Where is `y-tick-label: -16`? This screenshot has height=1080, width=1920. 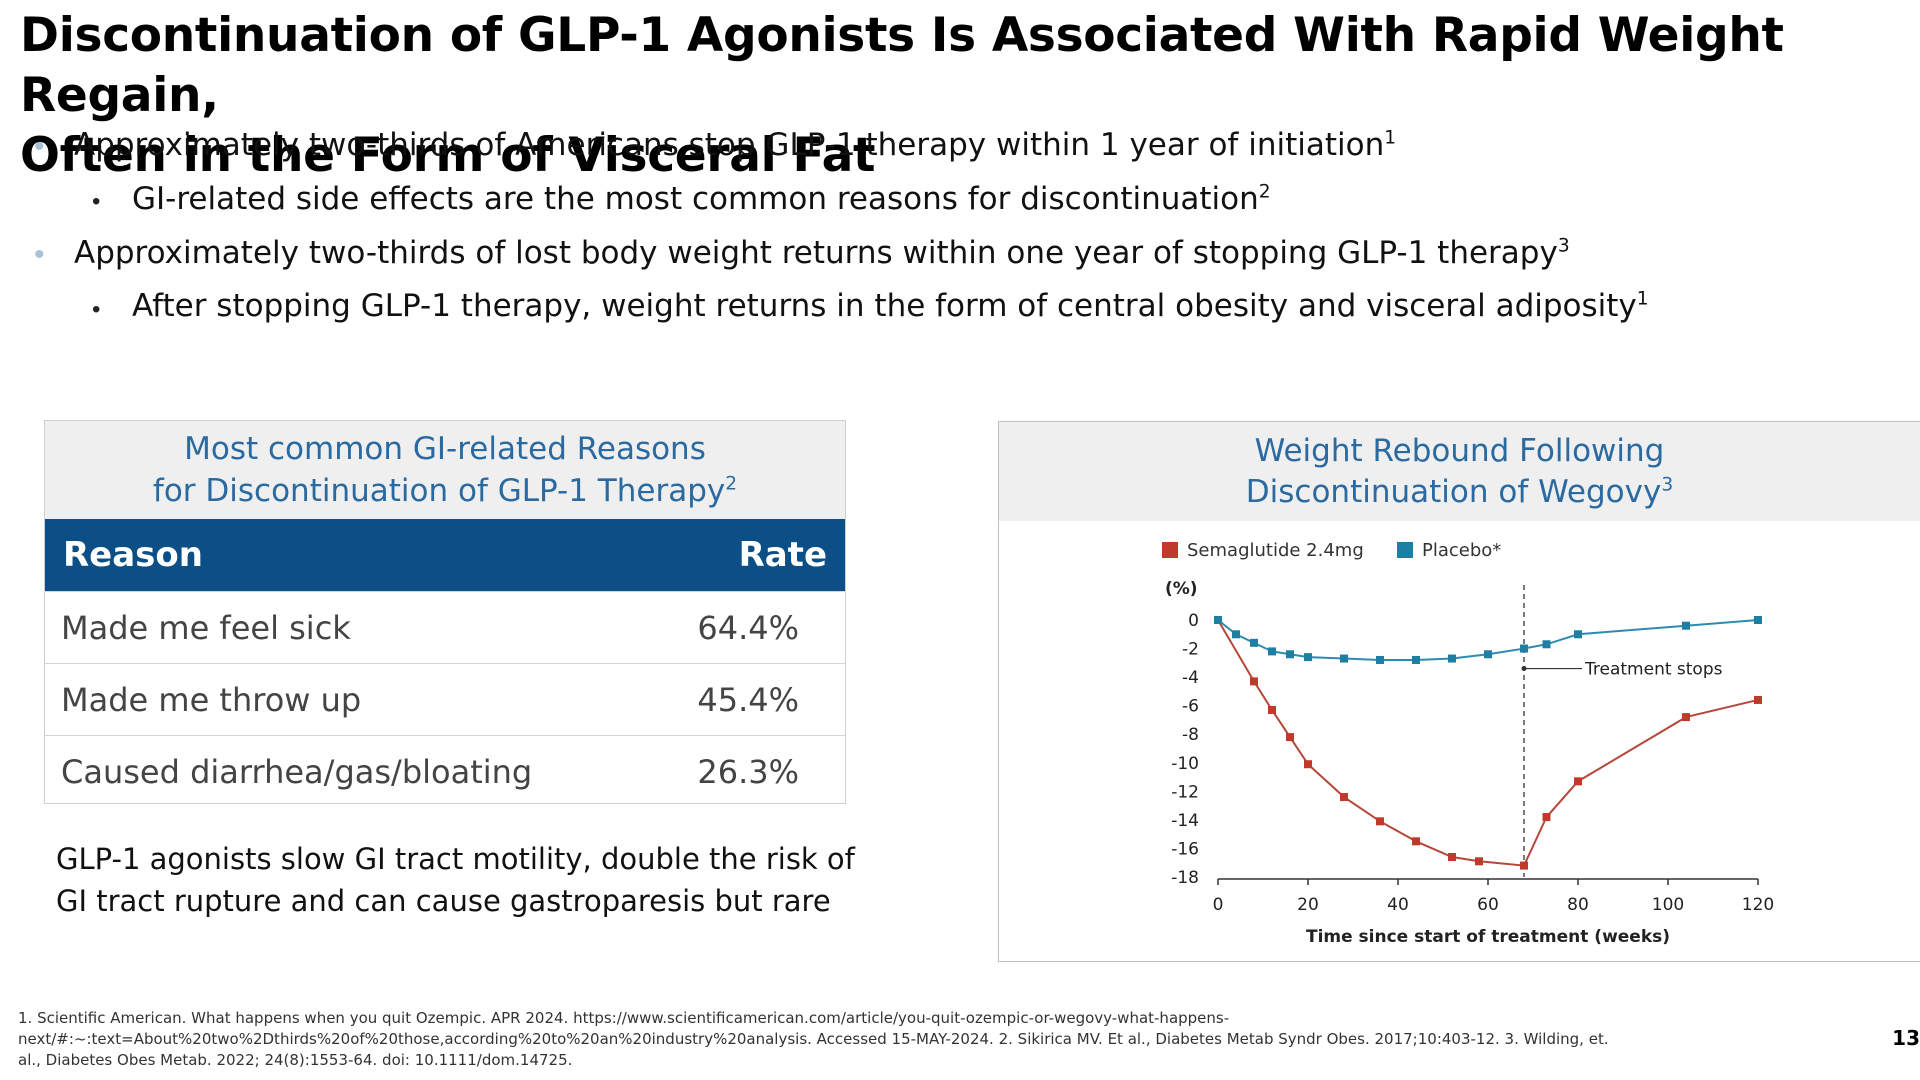 y-tick-label: -16 is located at coordinates (1185, 849).